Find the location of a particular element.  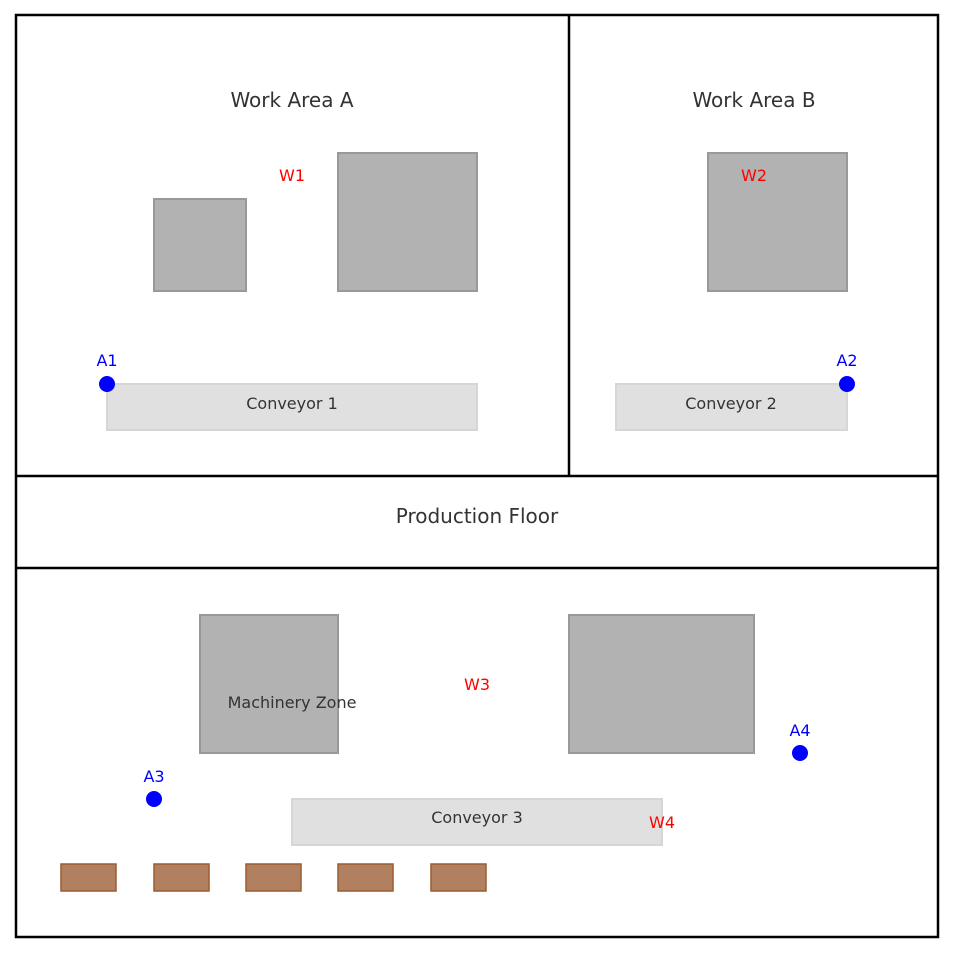

worker-w2-label: W2 is located at coordinates (754, 175).